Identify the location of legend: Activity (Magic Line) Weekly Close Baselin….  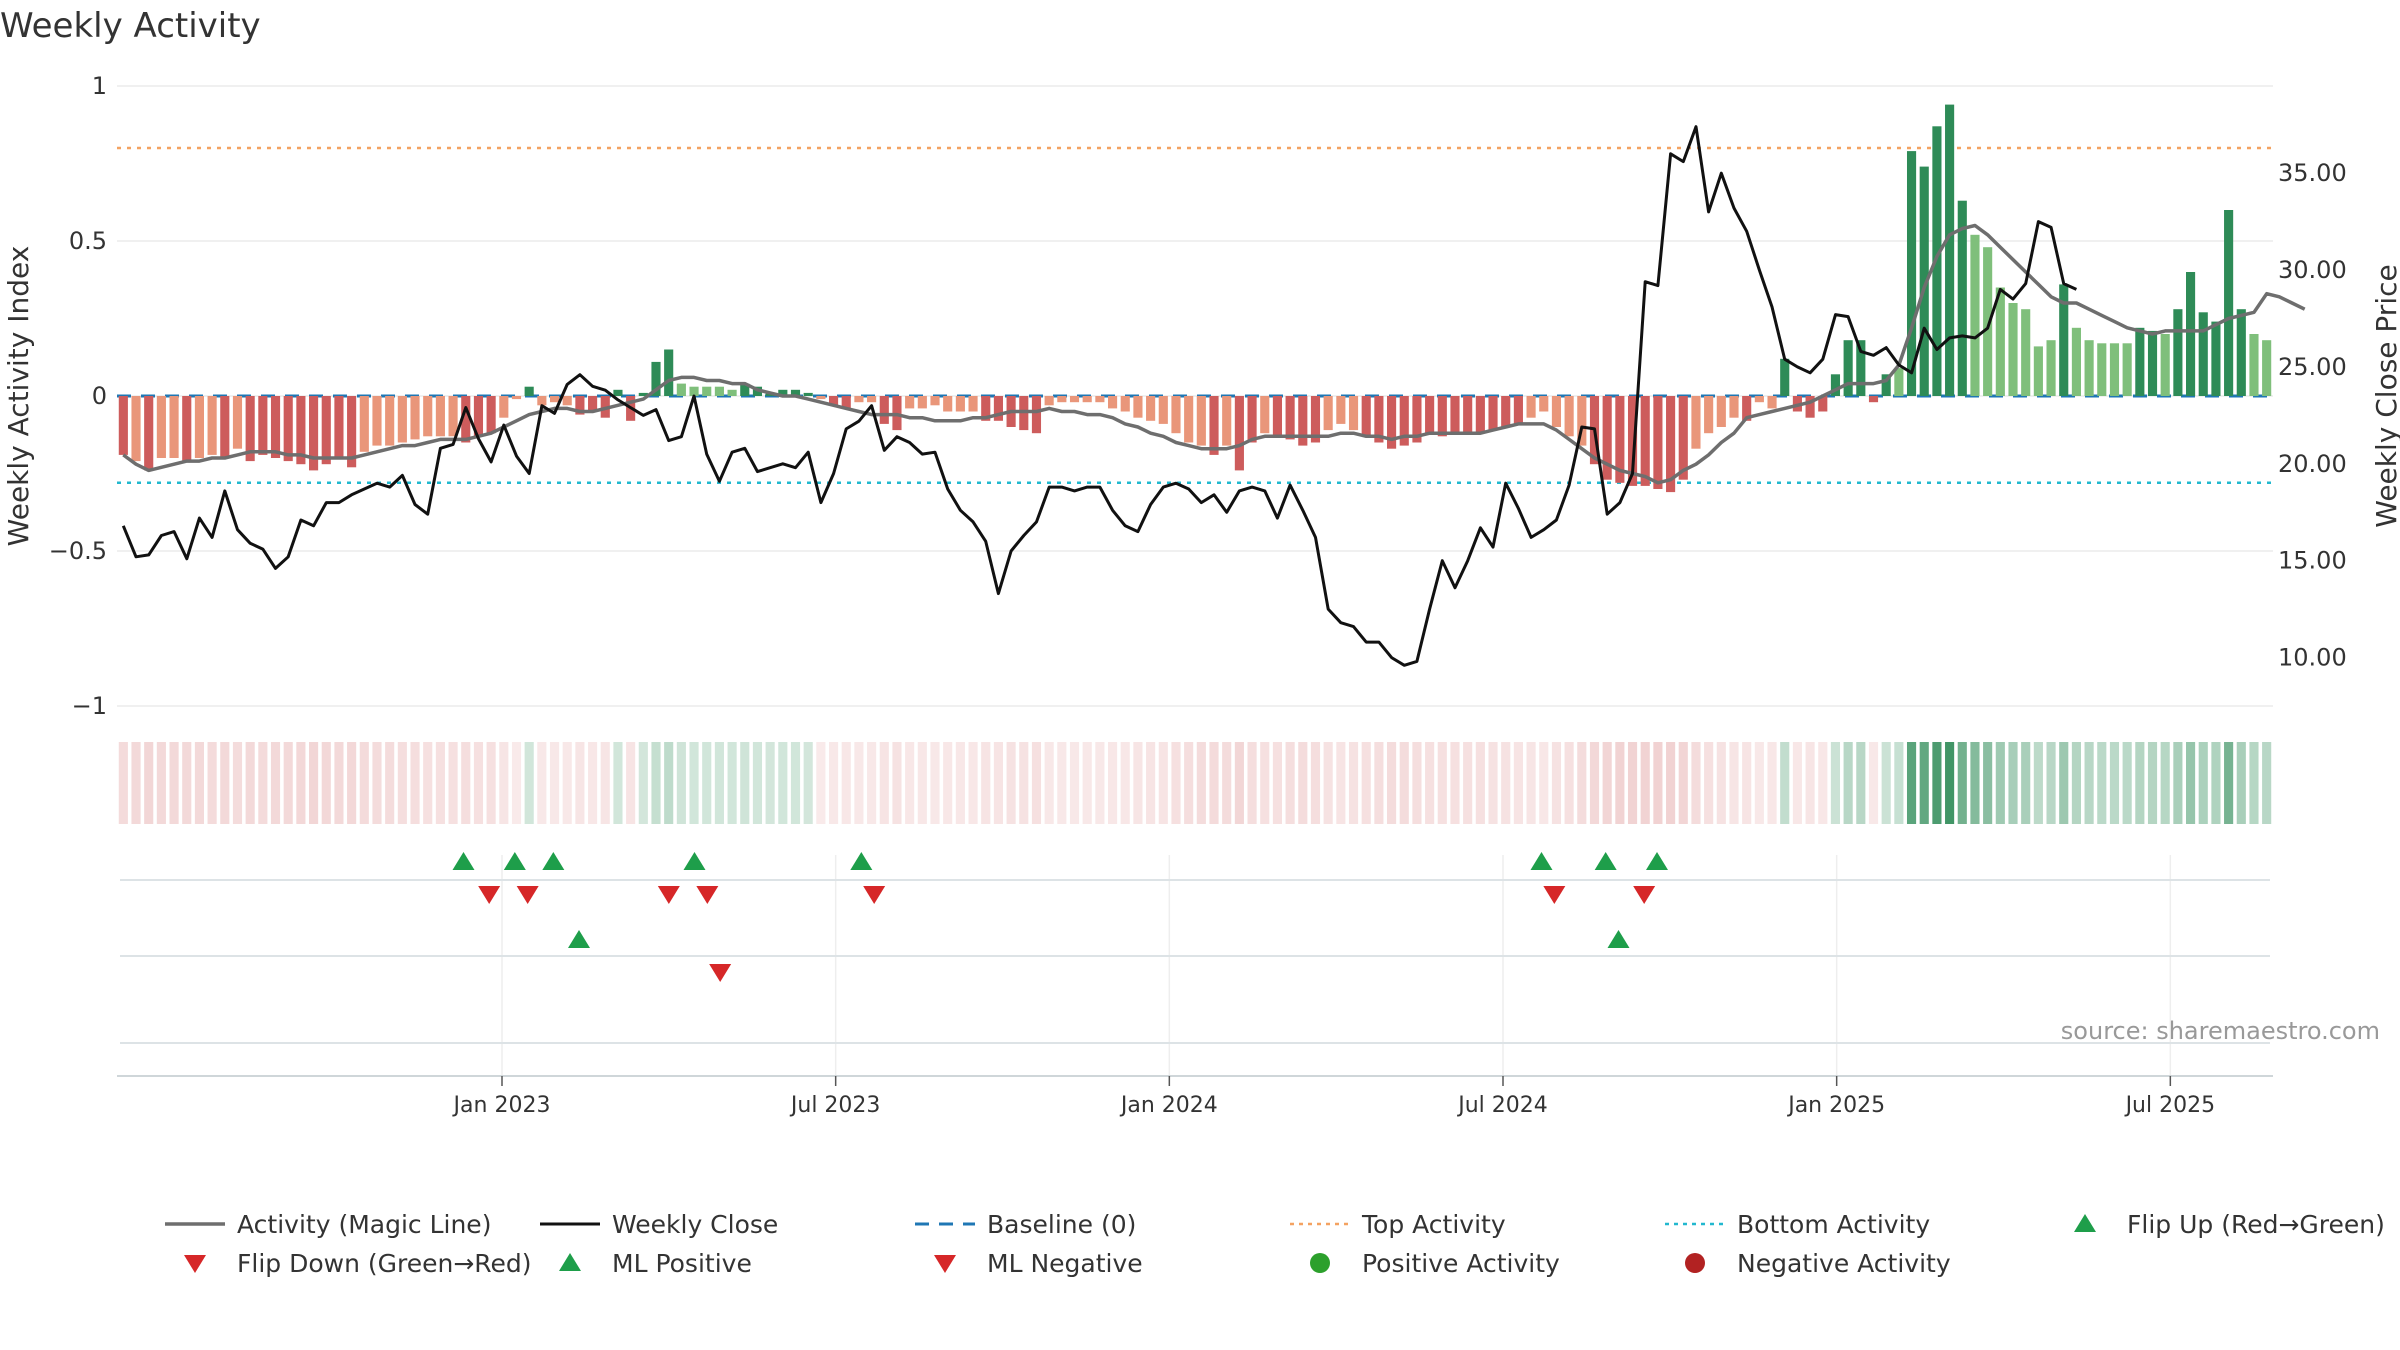
(1275, 1244).